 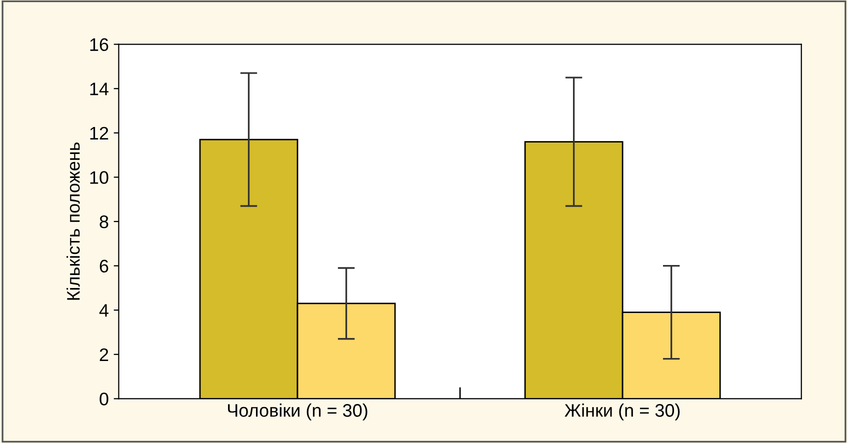 I want to click on x-tick-label: Чоловіки (n = 30), so click(x=298, y=412).